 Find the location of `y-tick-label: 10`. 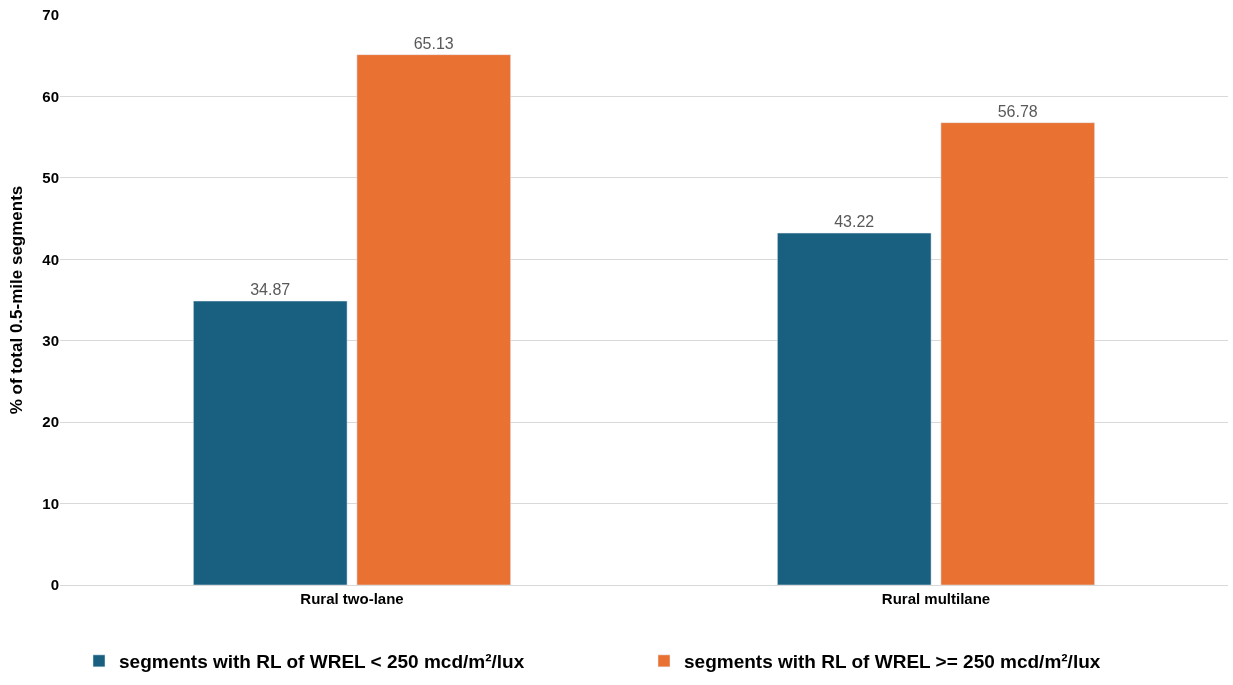

y-tick-label: 10 is located at coordinates (50, 503).